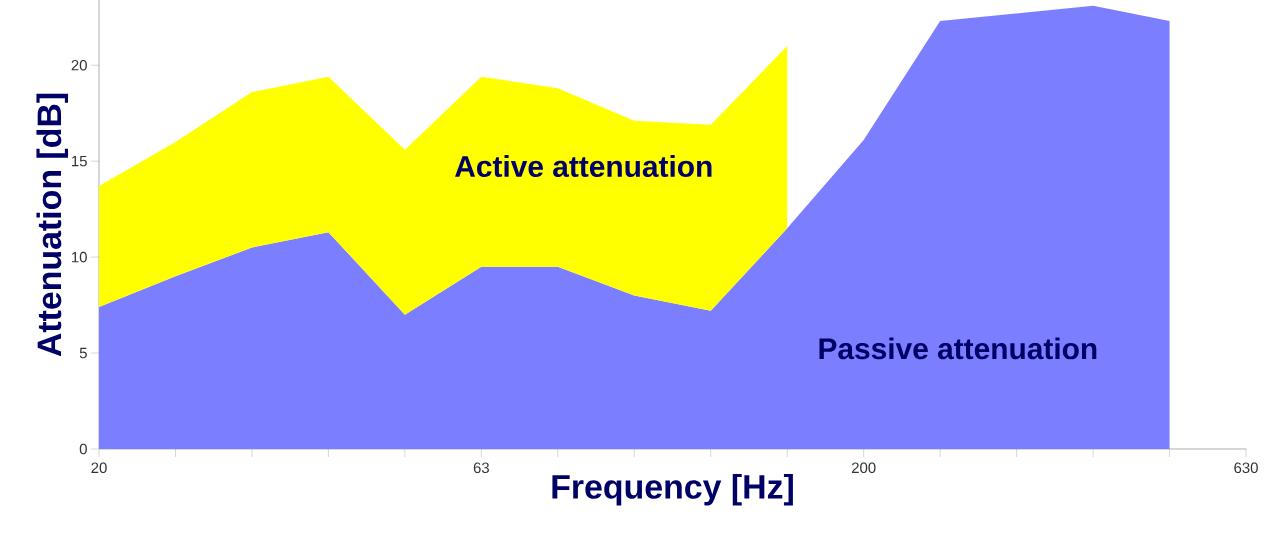 The width and height of the screenshot is (1275, 542). What do you see at coordinates (79, 65) in the screenshot?
I see `y-tick-label: 20` at bounding box center [79, 65].